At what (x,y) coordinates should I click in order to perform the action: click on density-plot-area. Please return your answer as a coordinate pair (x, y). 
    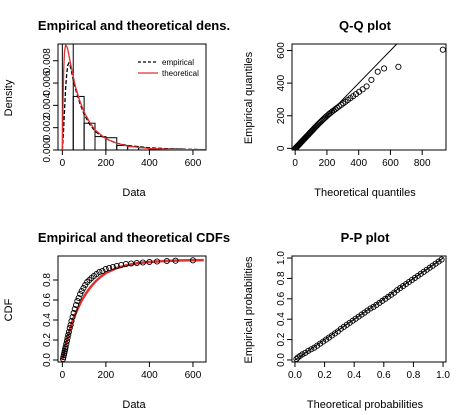
    Looking at the image, I should click on (133, 97).